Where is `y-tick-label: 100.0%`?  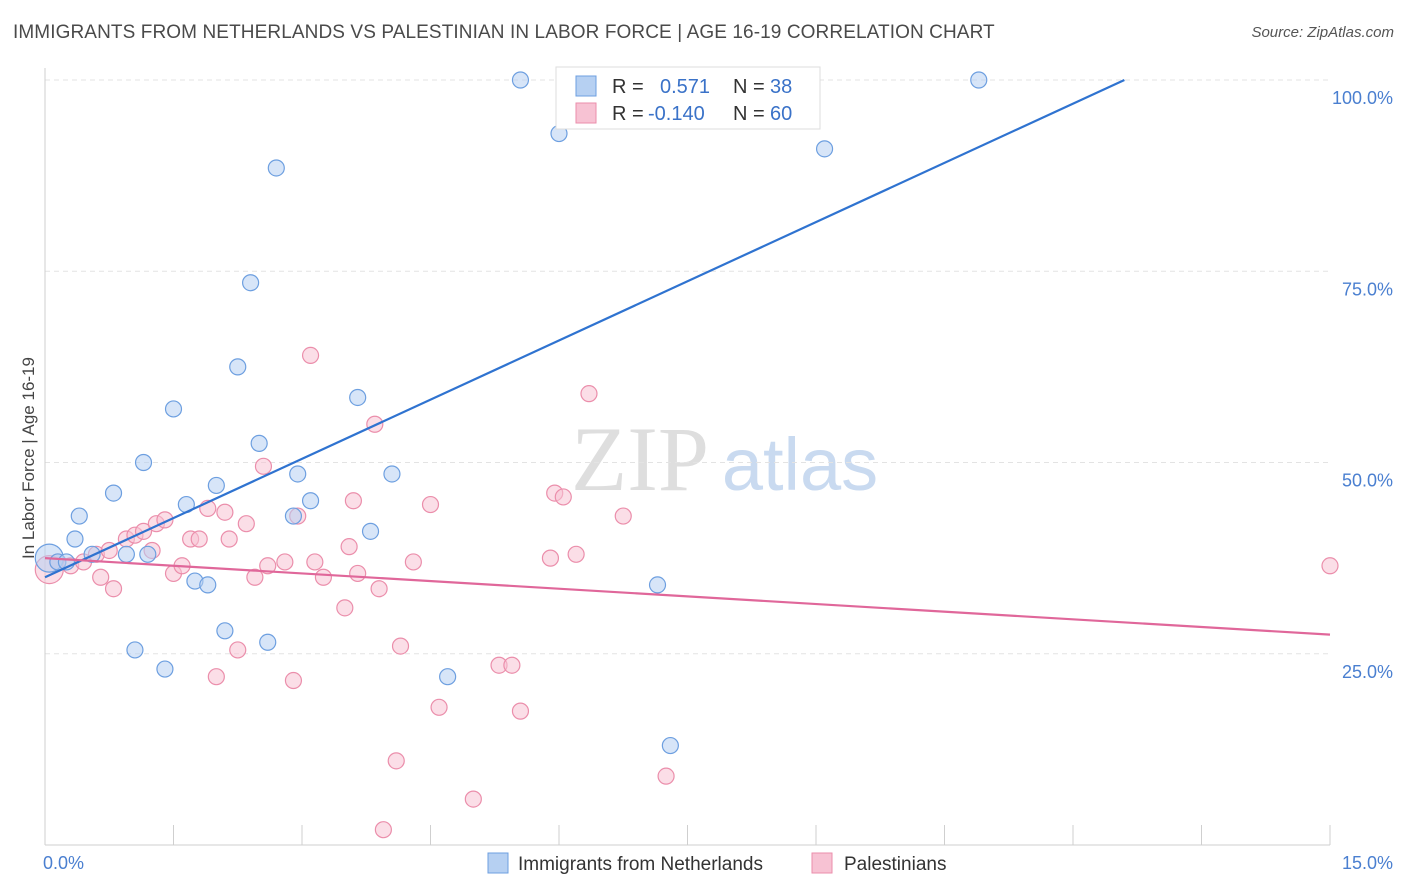 y-tick-label: 100.0% is located at coordinates (1362, 98).